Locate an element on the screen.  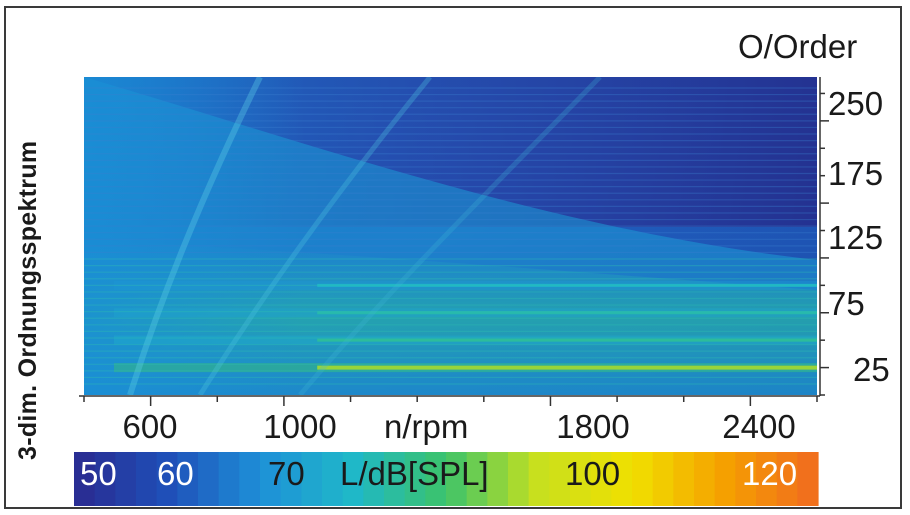
low-rpm-region is located at coordinates (194, 236).